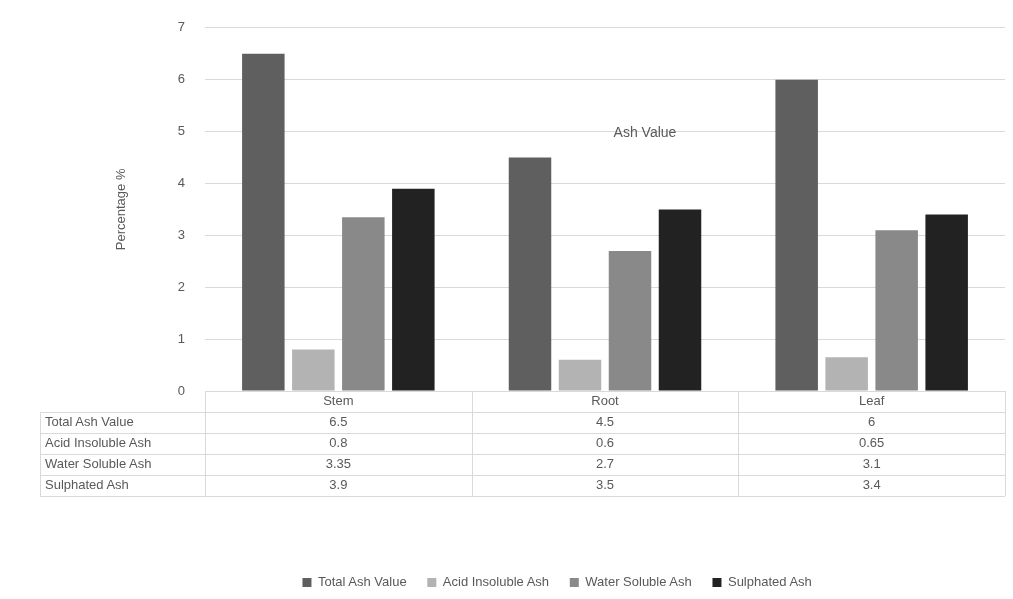  What do you see at coordinates (871, 464) in the screenshot?
I see `data-label: 3.1` at bounding box center [871, 464].